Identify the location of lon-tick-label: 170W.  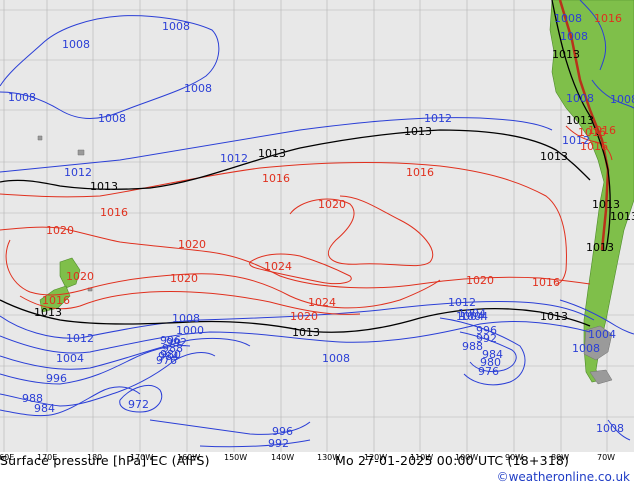
(141, 457).